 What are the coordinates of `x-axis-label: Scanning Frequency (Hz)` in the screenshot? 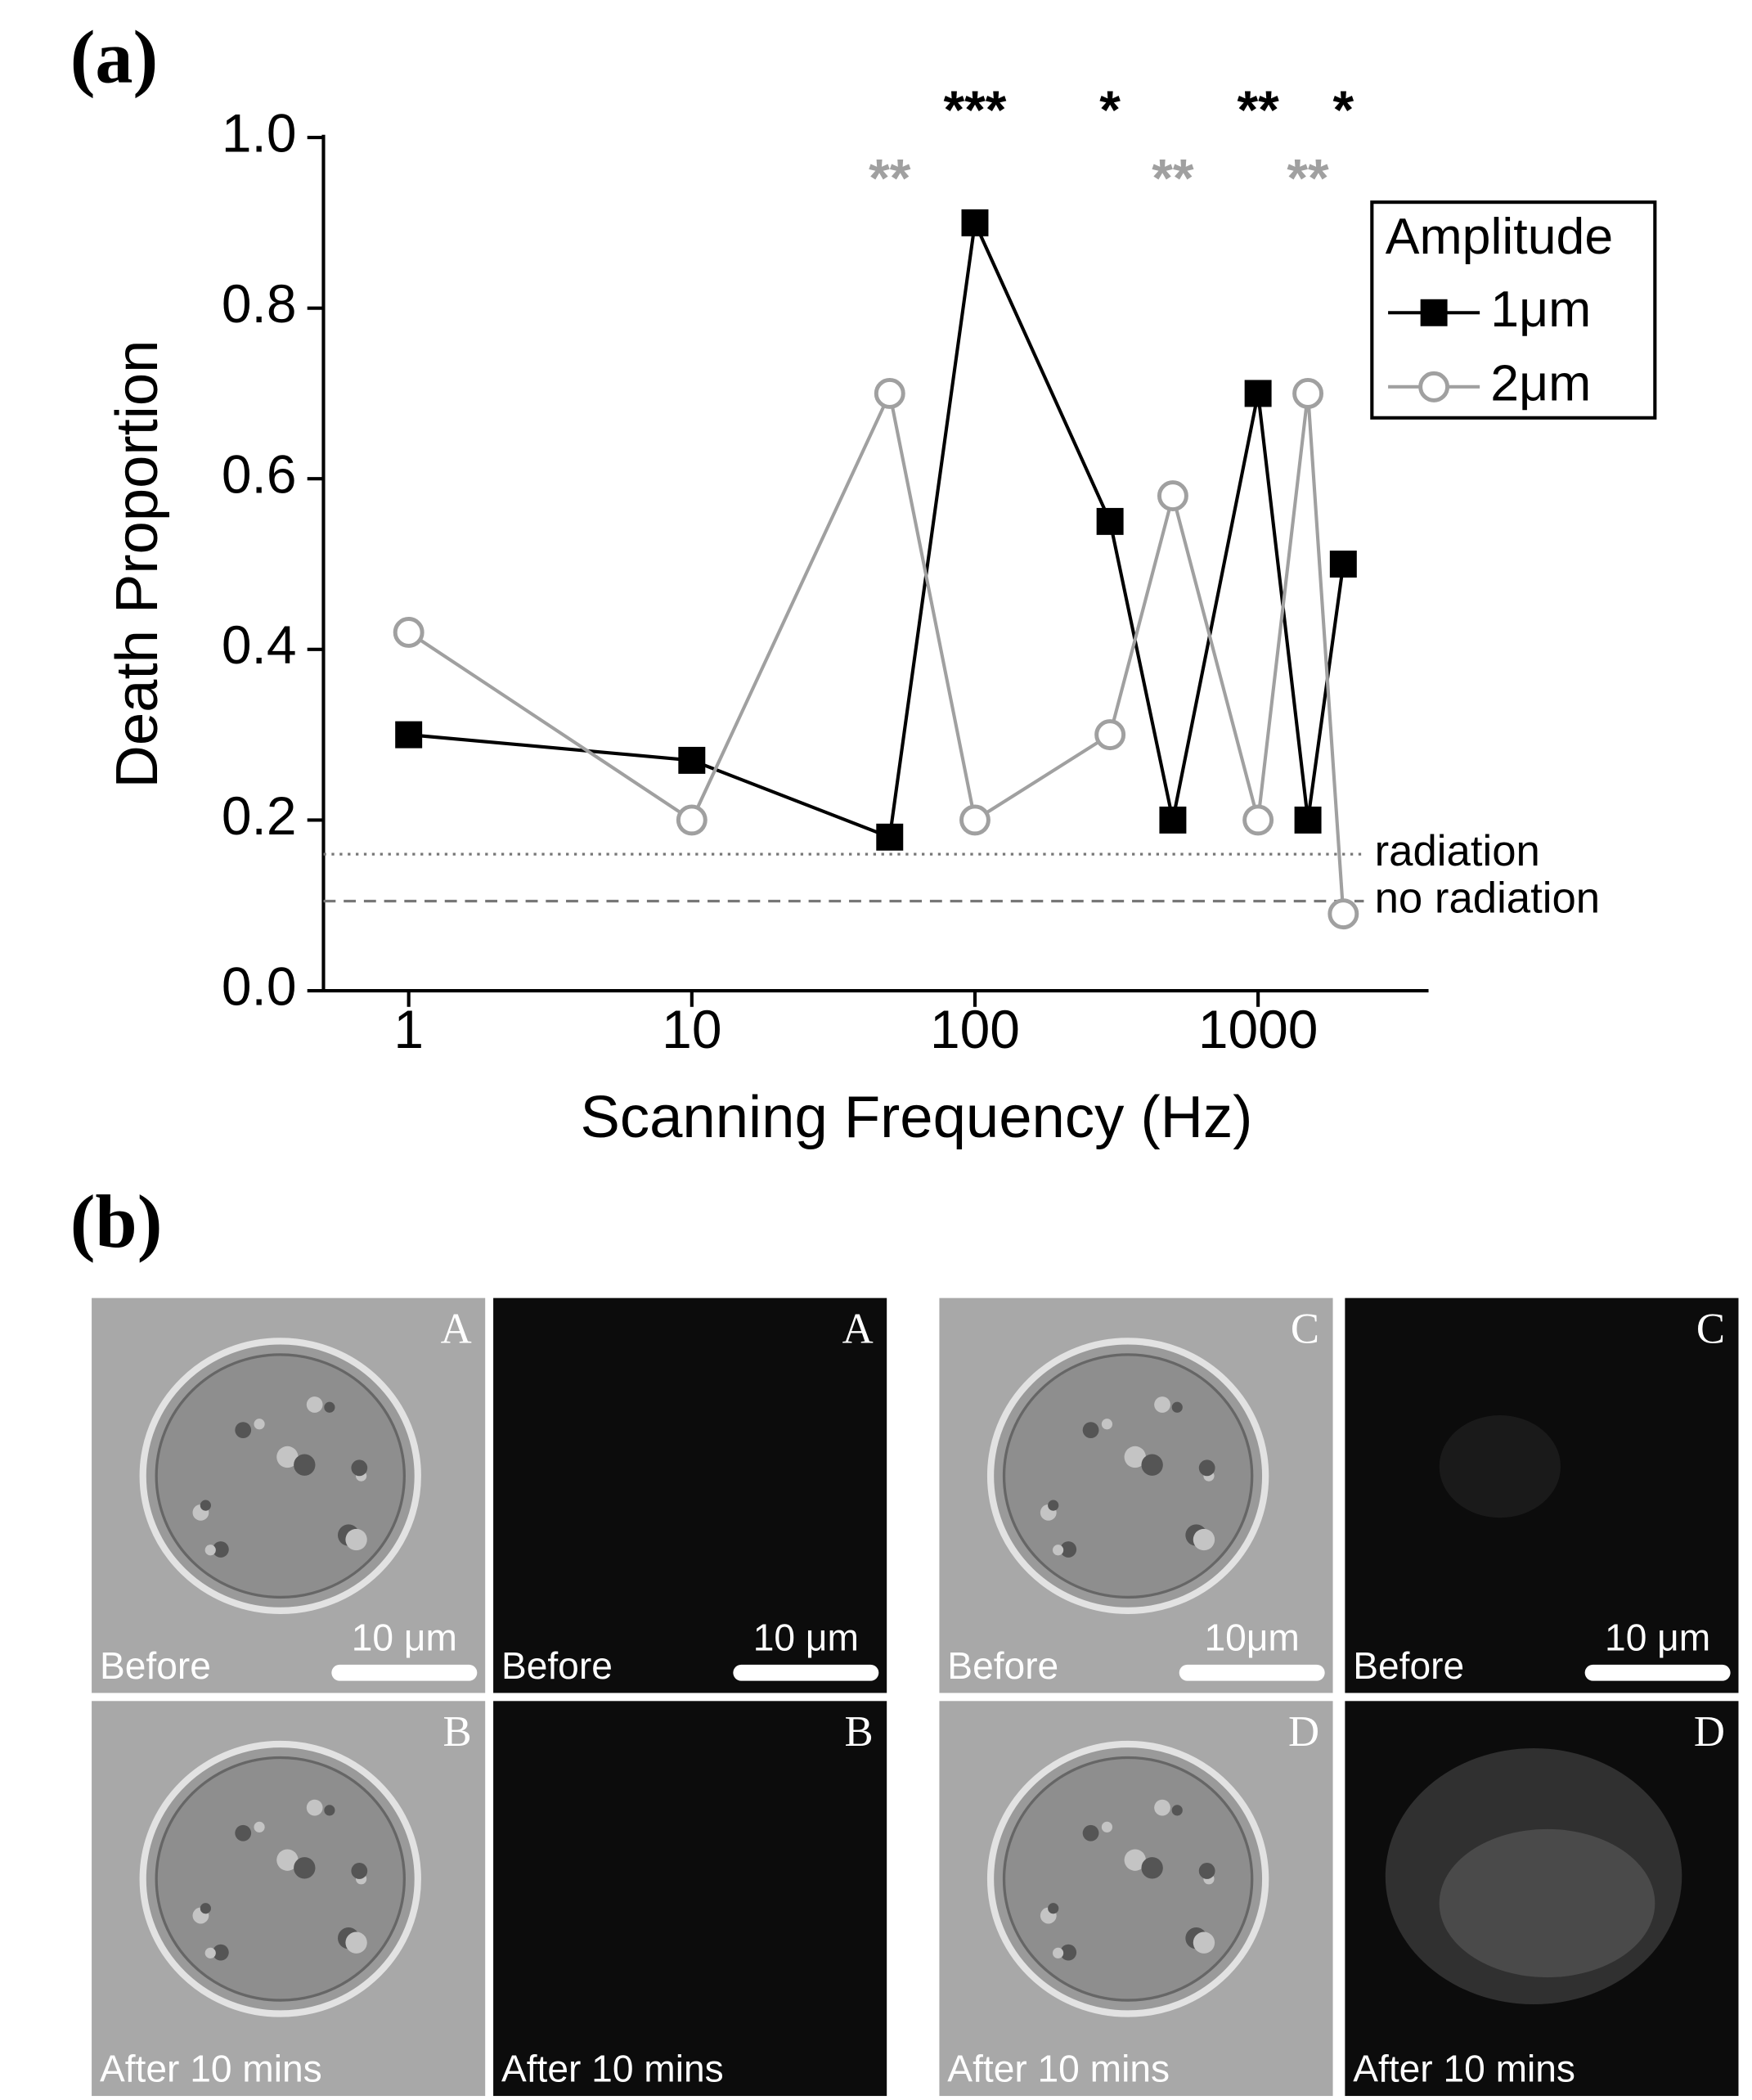 It's located at (916, 1117).